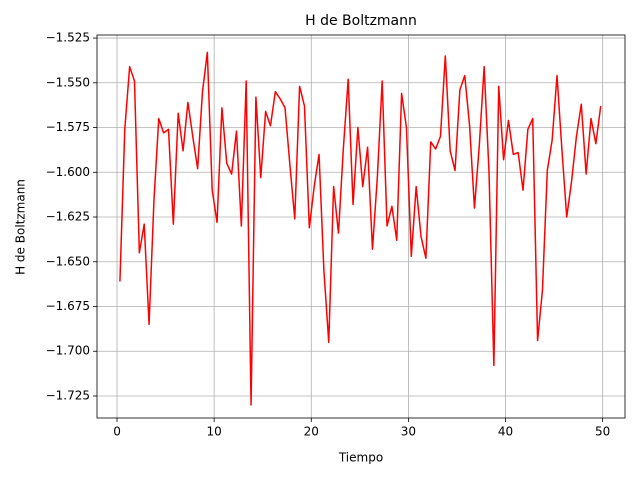 Image resolution: width=640 pixels, height=484 pixels. What do you see at coordinates (68, 306) in the screenshot?
I see `y-tick-label: −1.675` at bounding box center [68, 306].